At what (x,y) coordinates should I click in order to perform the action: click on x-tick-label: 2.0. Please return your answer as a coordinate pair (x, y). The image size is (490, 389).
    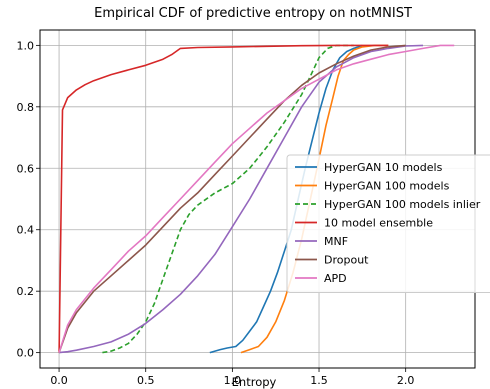
    Looking at the image, I should click on (406, 380).